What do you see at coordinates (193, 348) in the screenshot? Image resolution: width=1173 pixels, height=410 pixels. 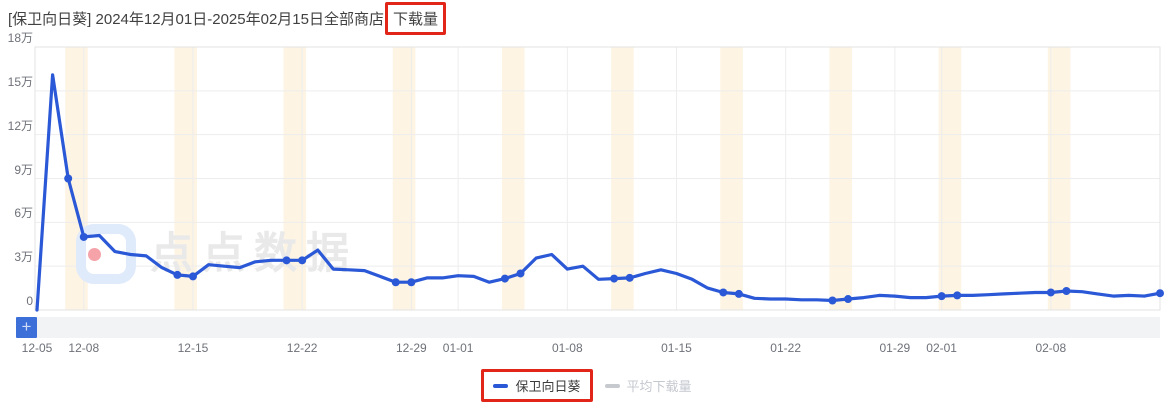 I see `x-axis-label: 12-15` at bounding box center [193, 348].